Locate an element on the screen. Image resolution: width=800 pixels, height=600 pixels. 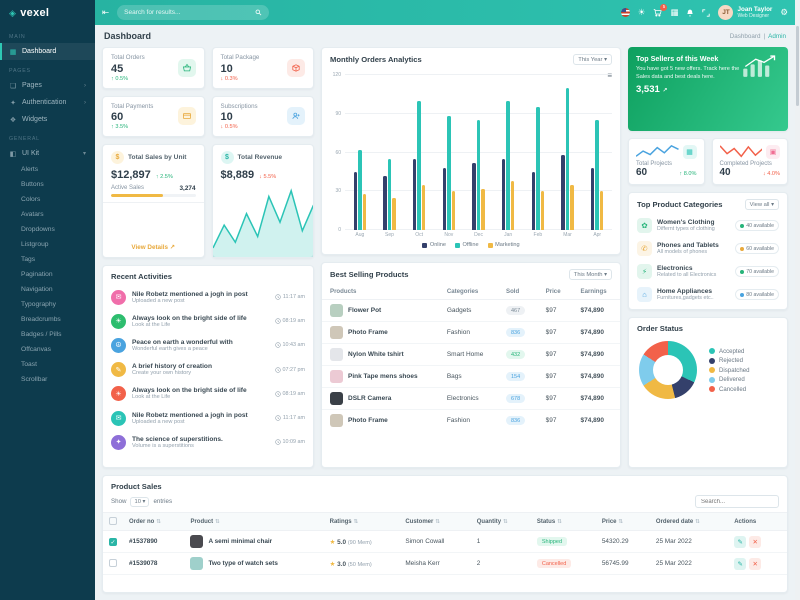
product-row: DSLR Camera Electronics 678 $97 $74,890 is located at coordinates (471, 398).